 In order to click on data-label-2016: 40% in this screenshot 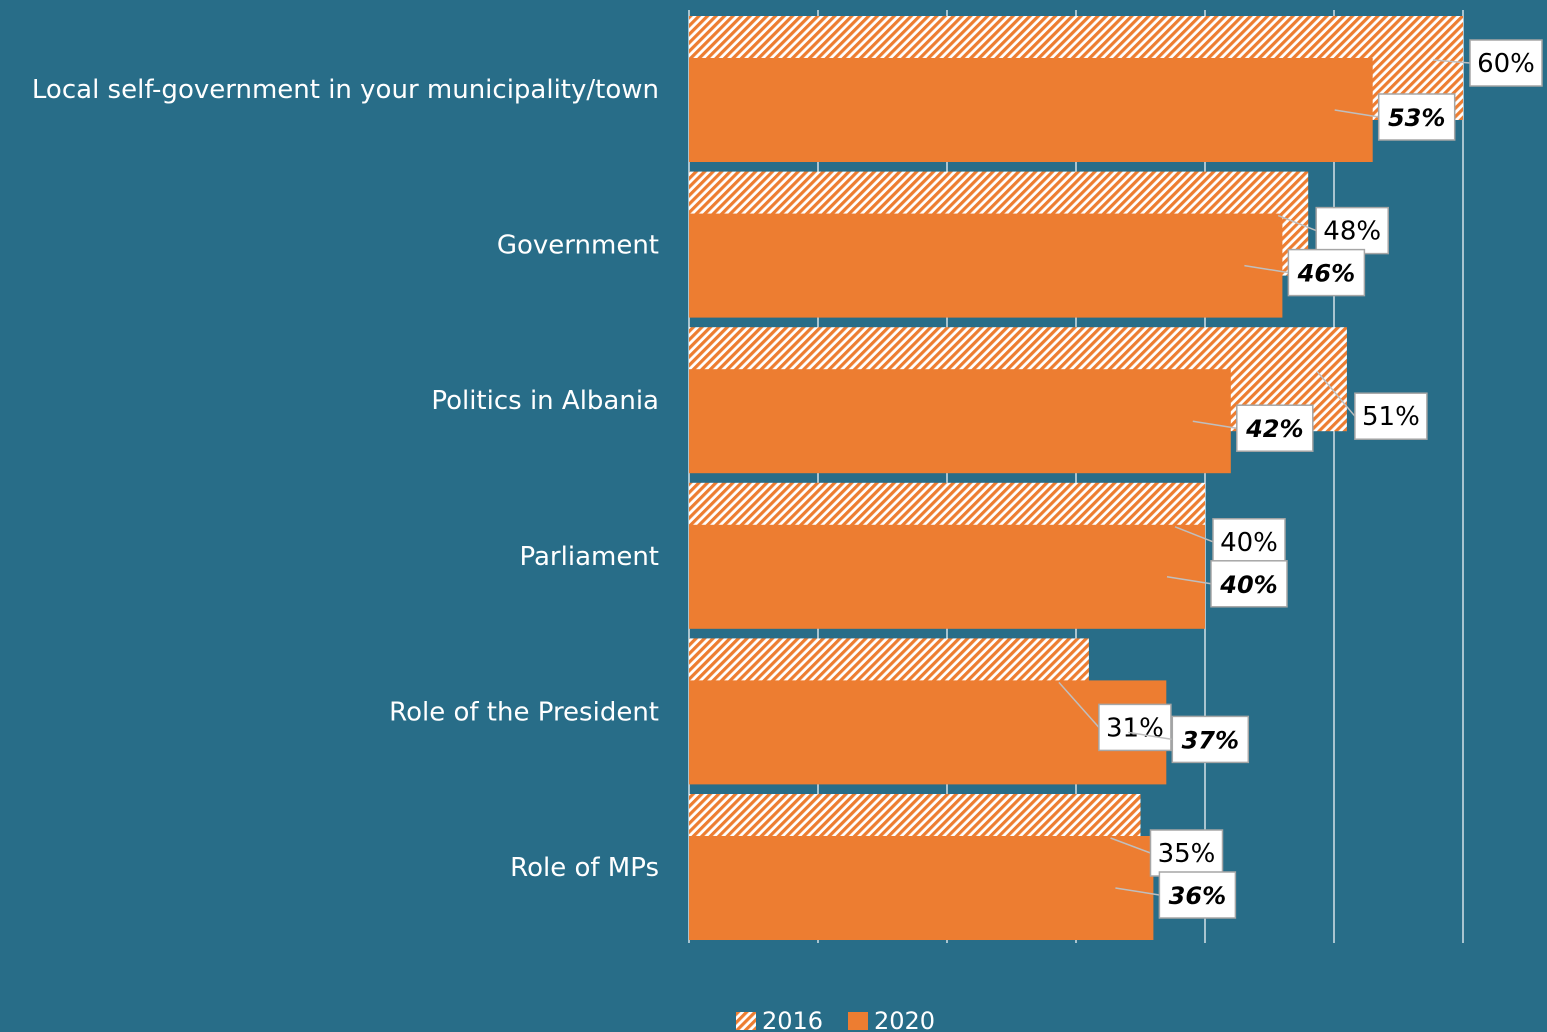, I will do `click(1249, 543)`.